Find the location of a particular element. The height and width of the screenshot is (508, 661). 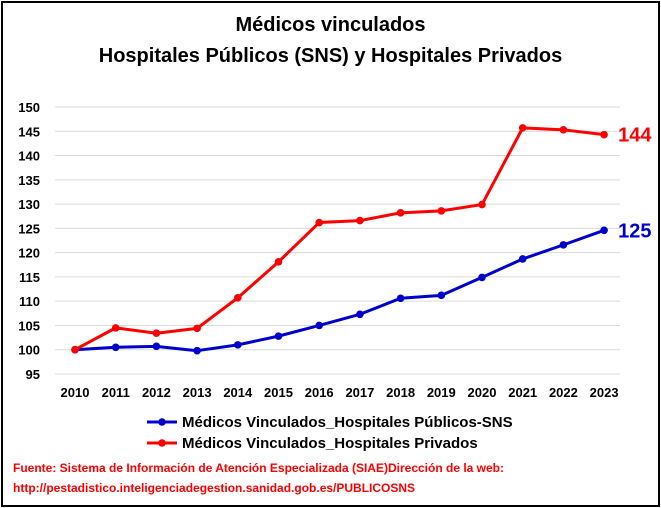

y-tick-label: 105 is located at coordinates (29, 325).